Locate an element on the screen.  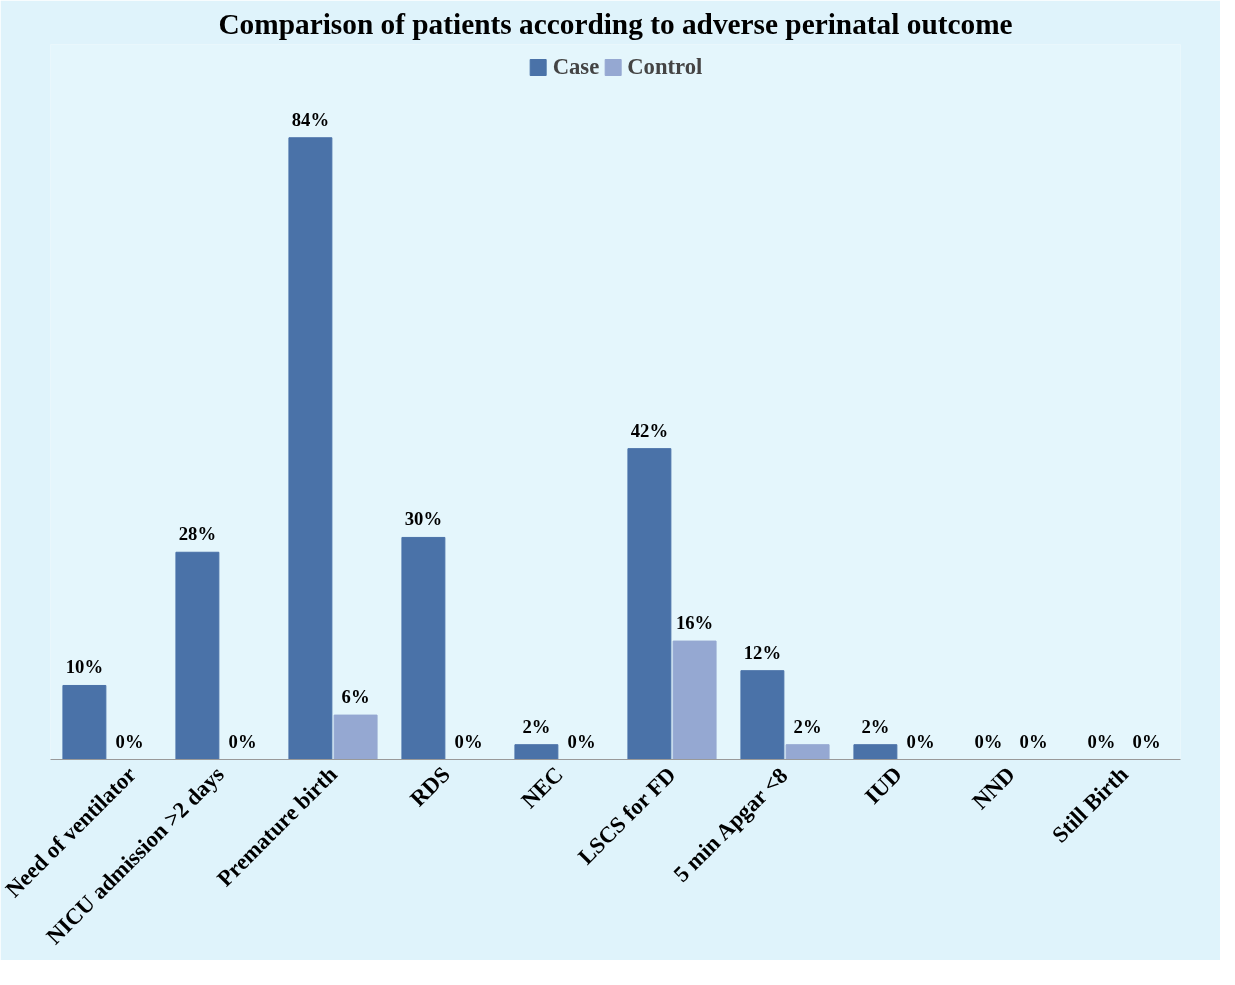
data-label: 16% is located at coordinates (694, 623).